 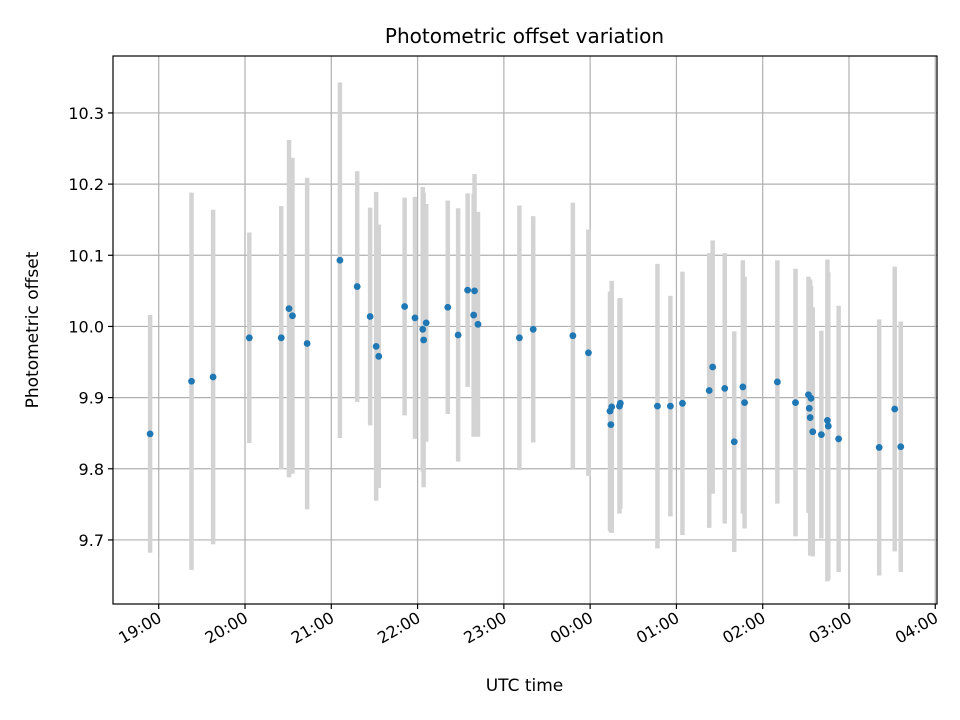 I want to click on x-axis-label: UTC time, so click(x=525, y=686).